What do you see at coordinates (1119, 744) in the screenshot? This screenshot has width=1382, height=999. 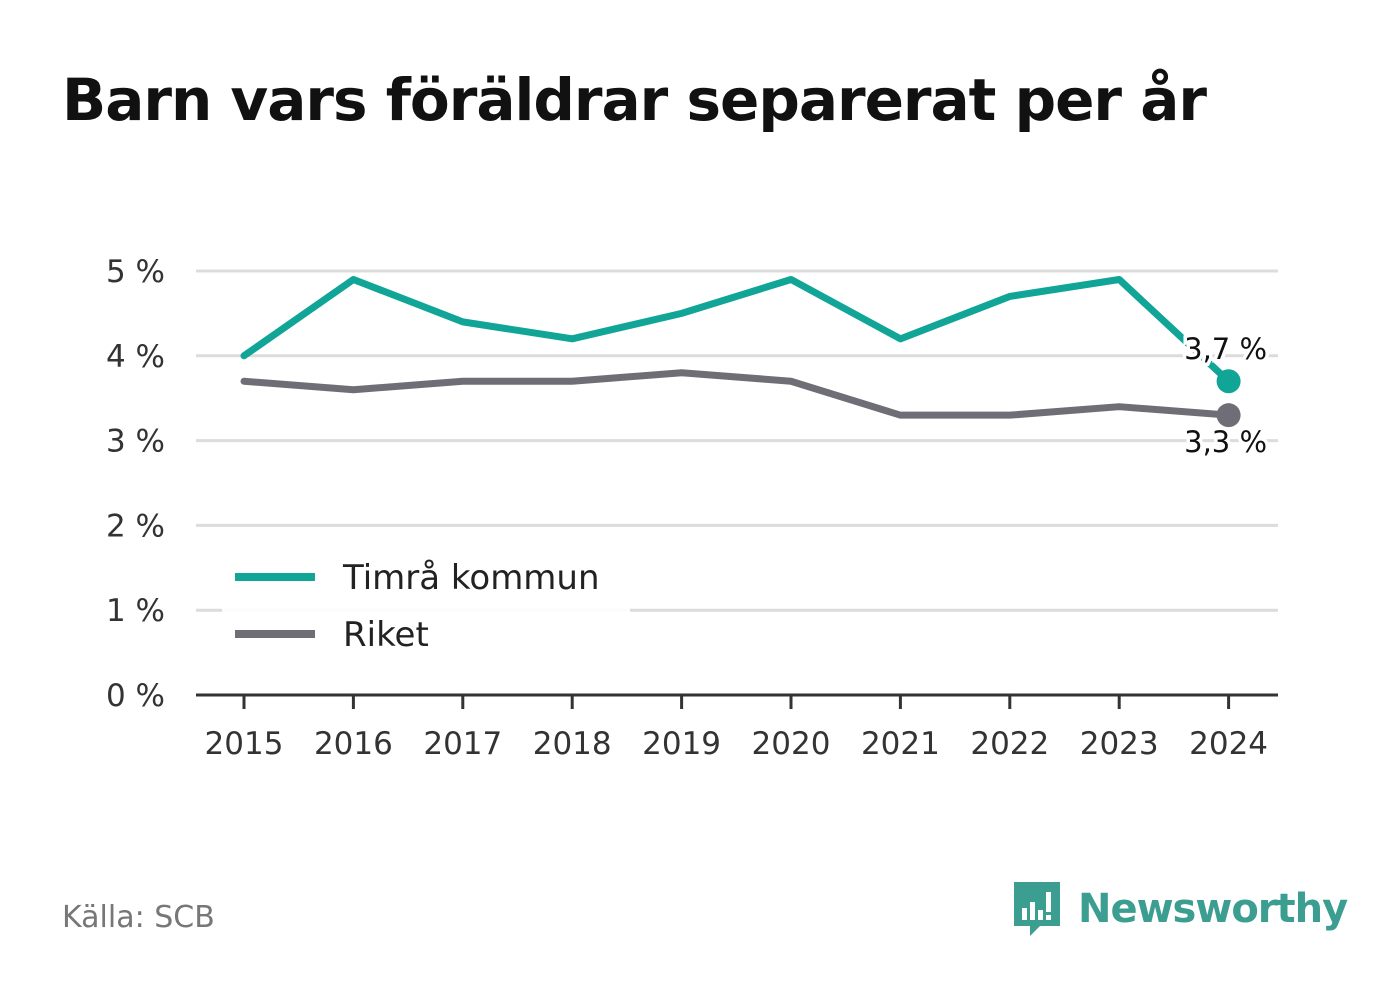 I see `x-tick-label: 2023` at bounding box center [1119, 744].